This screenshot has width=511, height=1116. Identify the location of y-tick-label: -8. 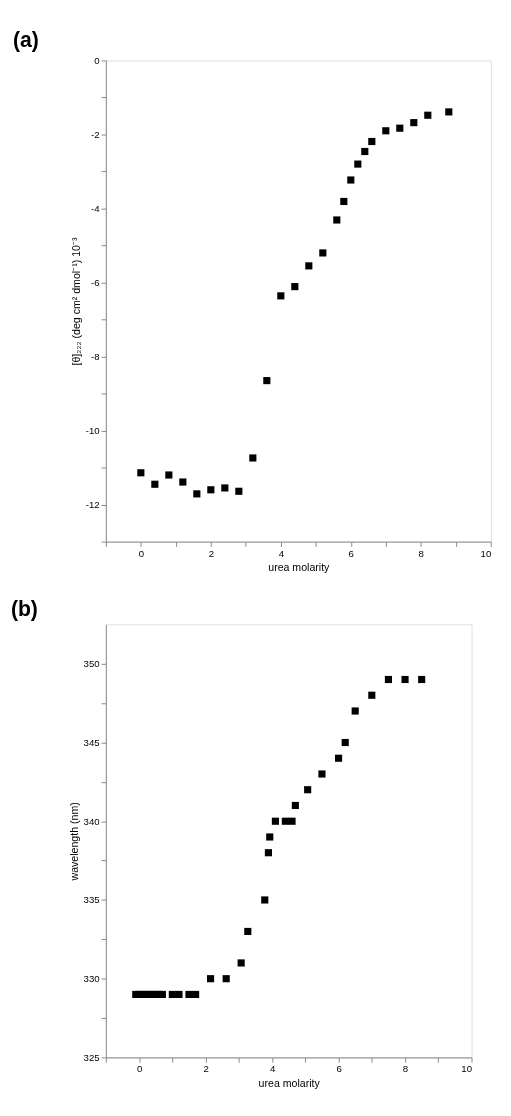
(95, 356).